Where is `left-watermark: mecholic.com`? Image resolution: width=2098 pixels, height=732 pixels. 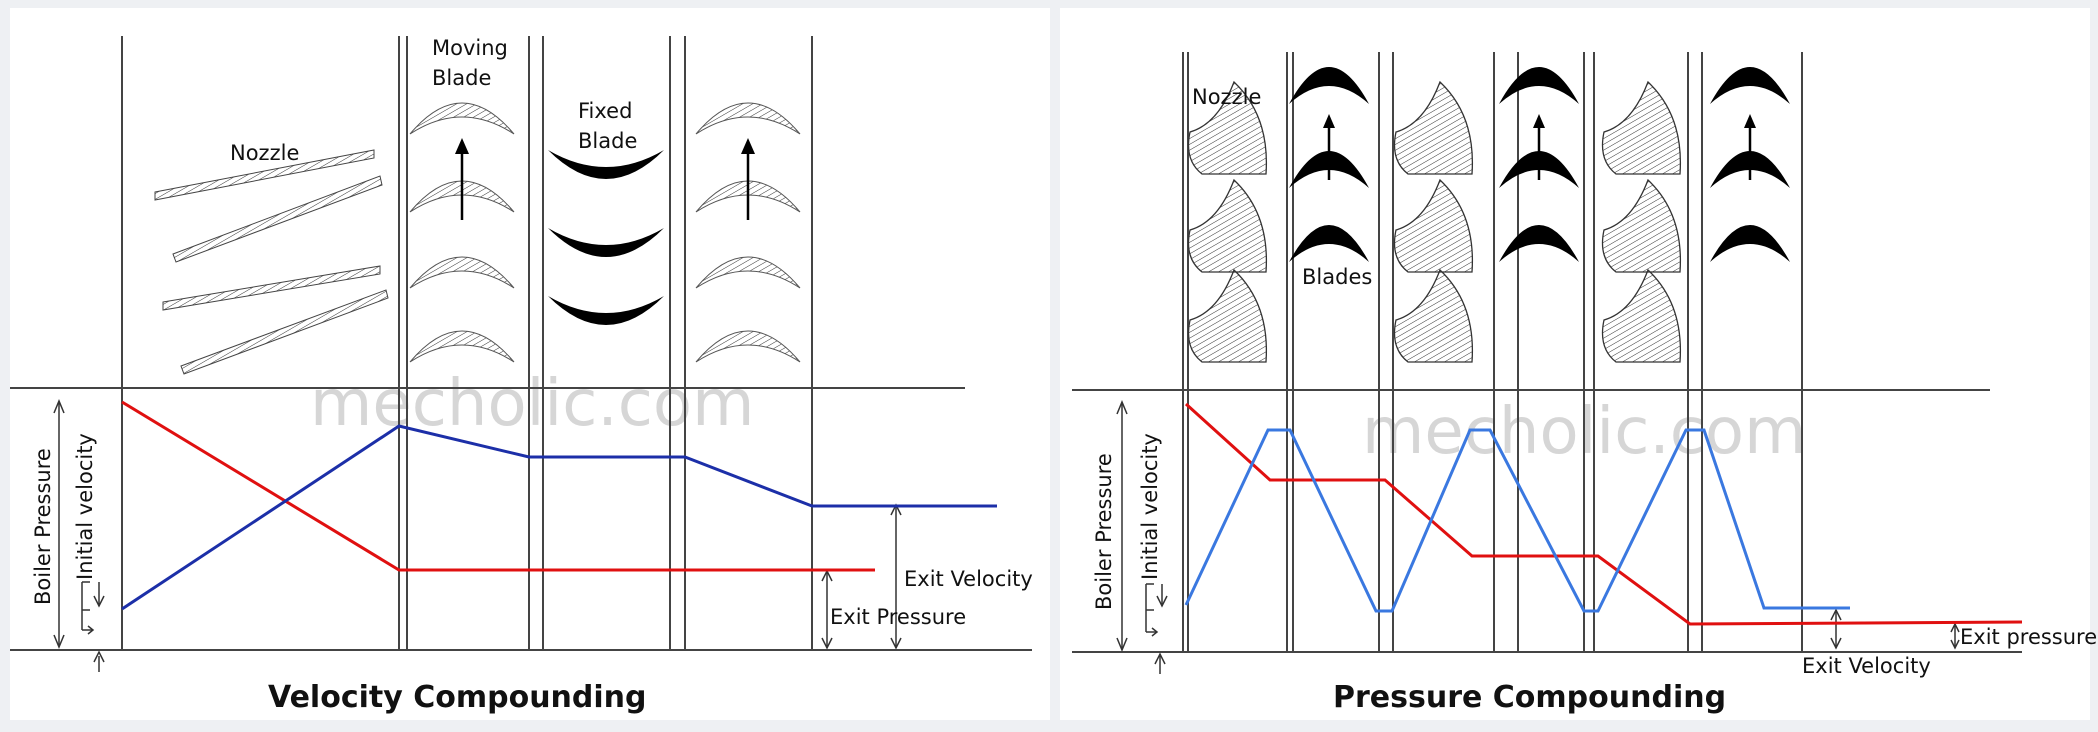
left-watermark: mecholic.com is located at coordinates (532, 404).